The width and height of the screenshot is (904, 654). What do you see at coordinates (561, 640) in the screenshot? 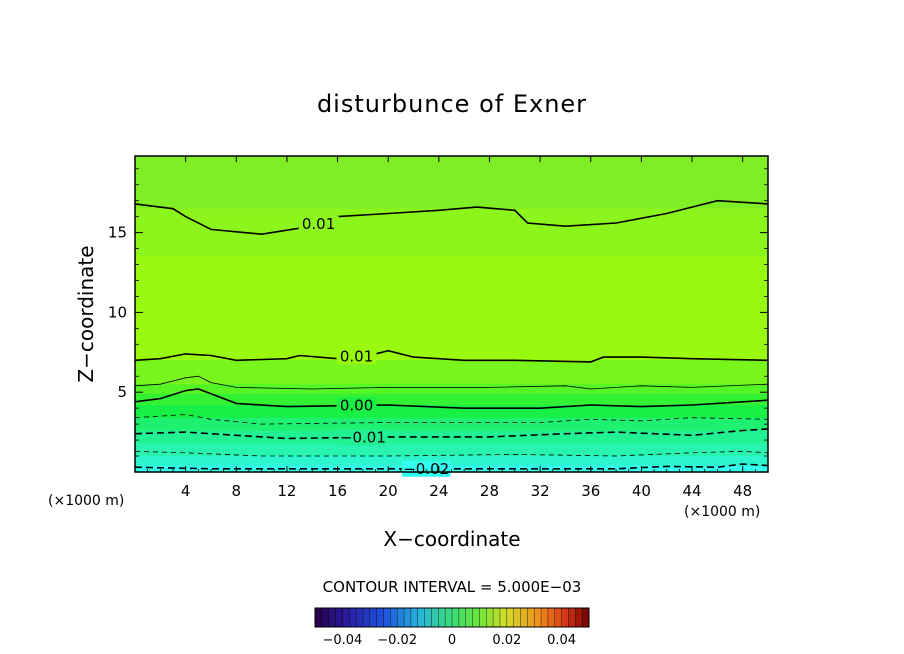
I see `colorbar-tick-label: 0.04` at bounding box center [561, 640].